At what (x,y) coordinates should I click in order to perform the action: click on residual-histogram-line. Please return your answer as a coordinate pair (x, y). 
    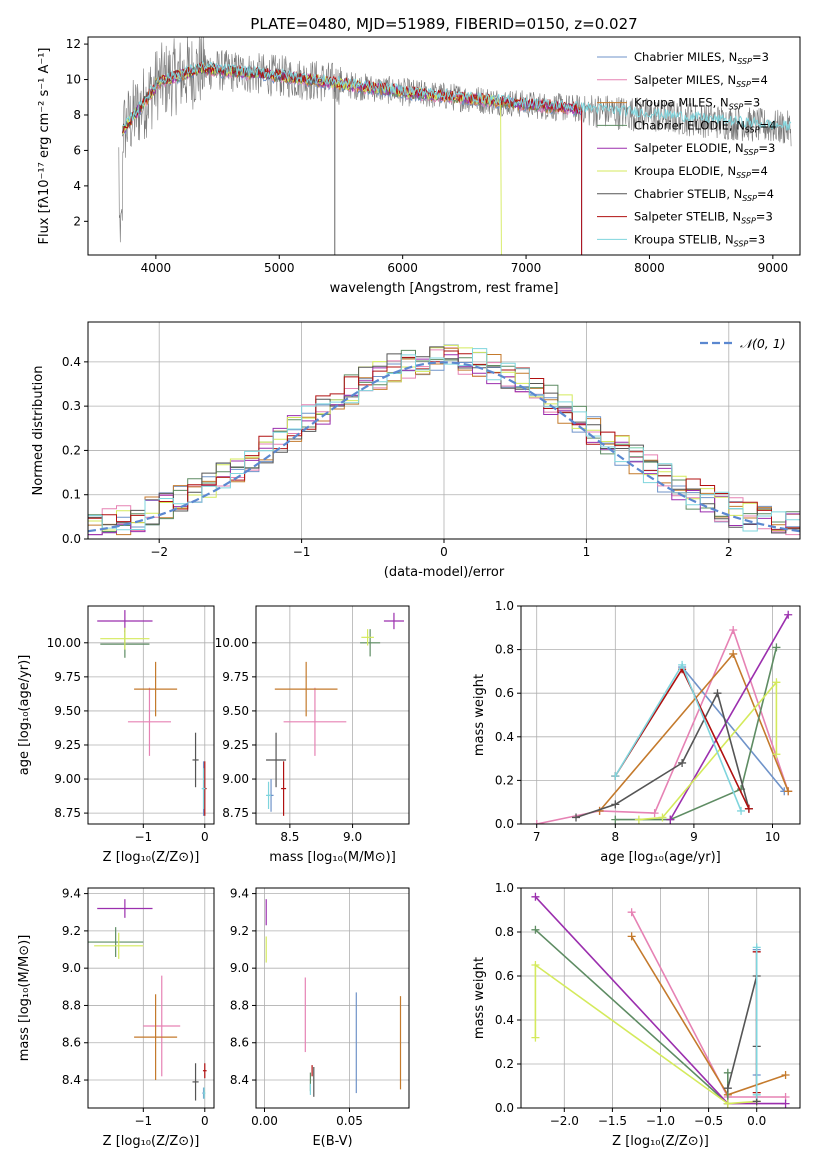
    Looking at the image, I should click on (444, 440).